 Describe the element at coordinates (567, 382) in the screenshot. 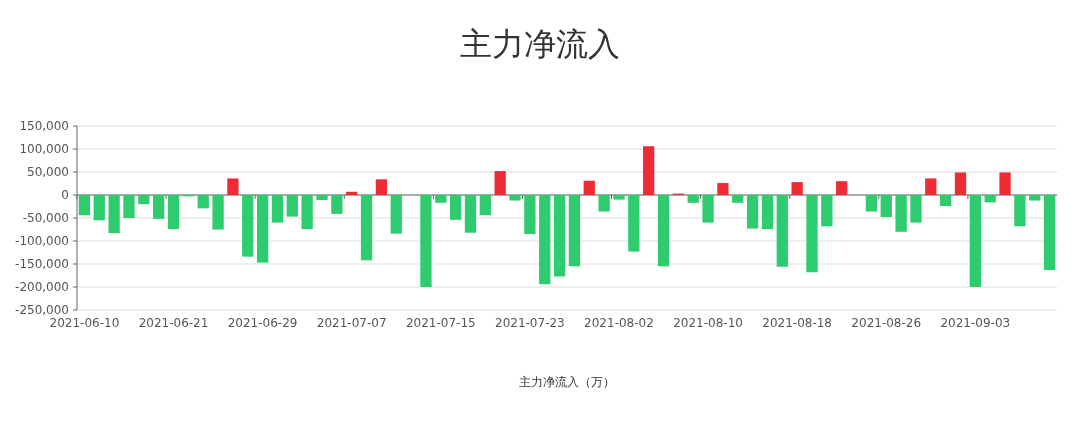

I see `x-axis-title: 主力净流入（万）` at that location.